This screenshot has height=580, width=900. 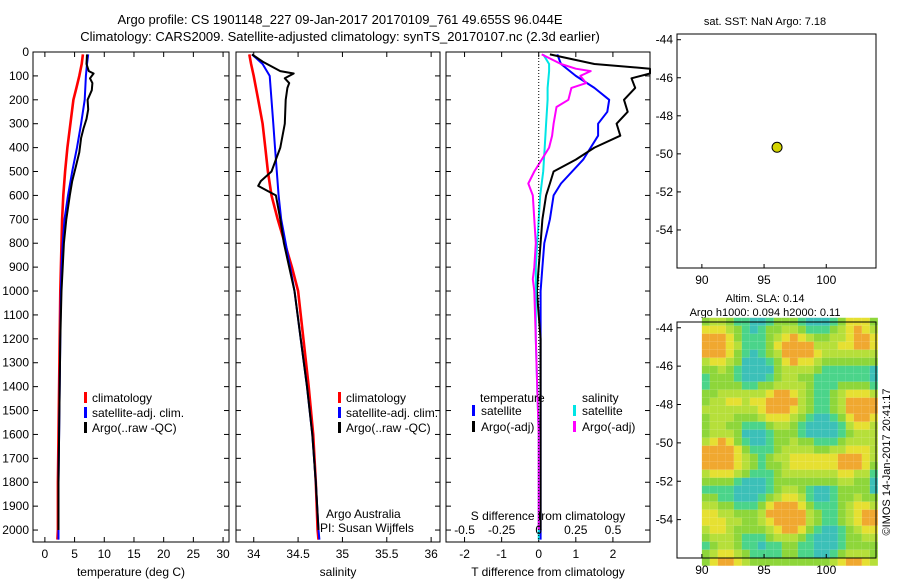 I want to click on series-line, so click(x=593, y=291).